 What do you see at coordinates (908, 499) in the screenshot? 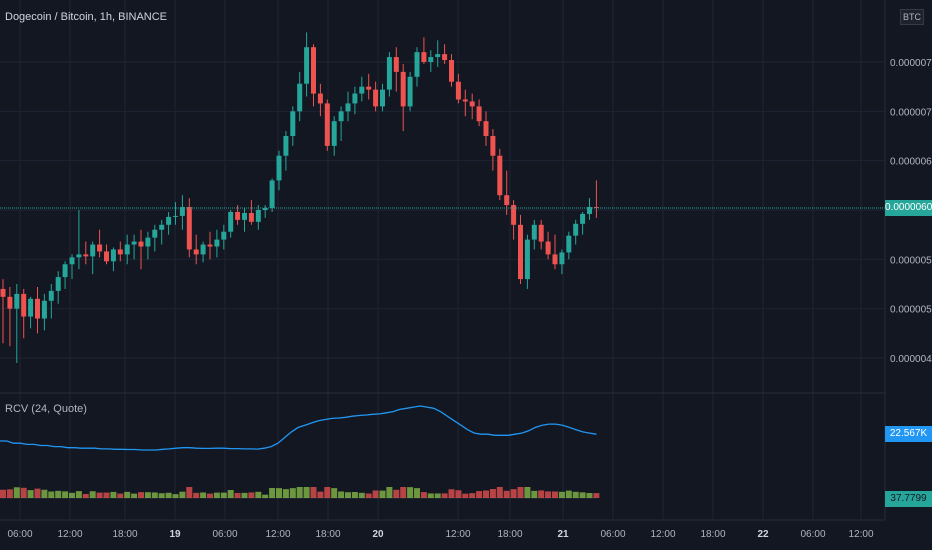
I see `volume-value-badge: 37.7799` at bounding box center [908, 499].